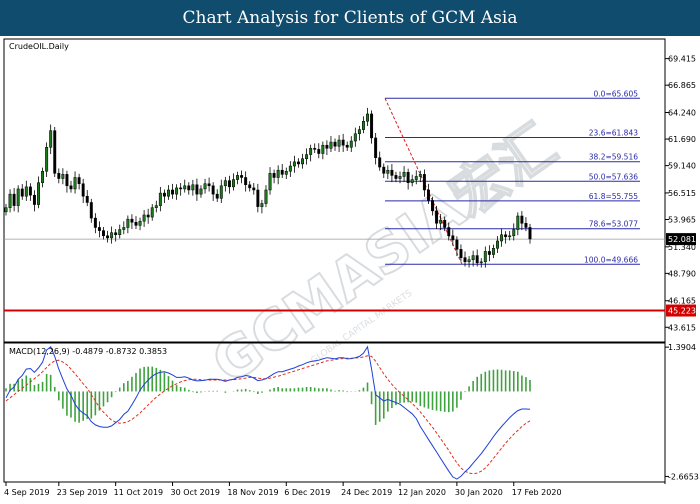 The width and height of the screenshot is (700, 504). What do you see at coordinates (682, 113) in the screenshot?
I see `price-tick-label: 64.240` at bounding box center [682, 113].